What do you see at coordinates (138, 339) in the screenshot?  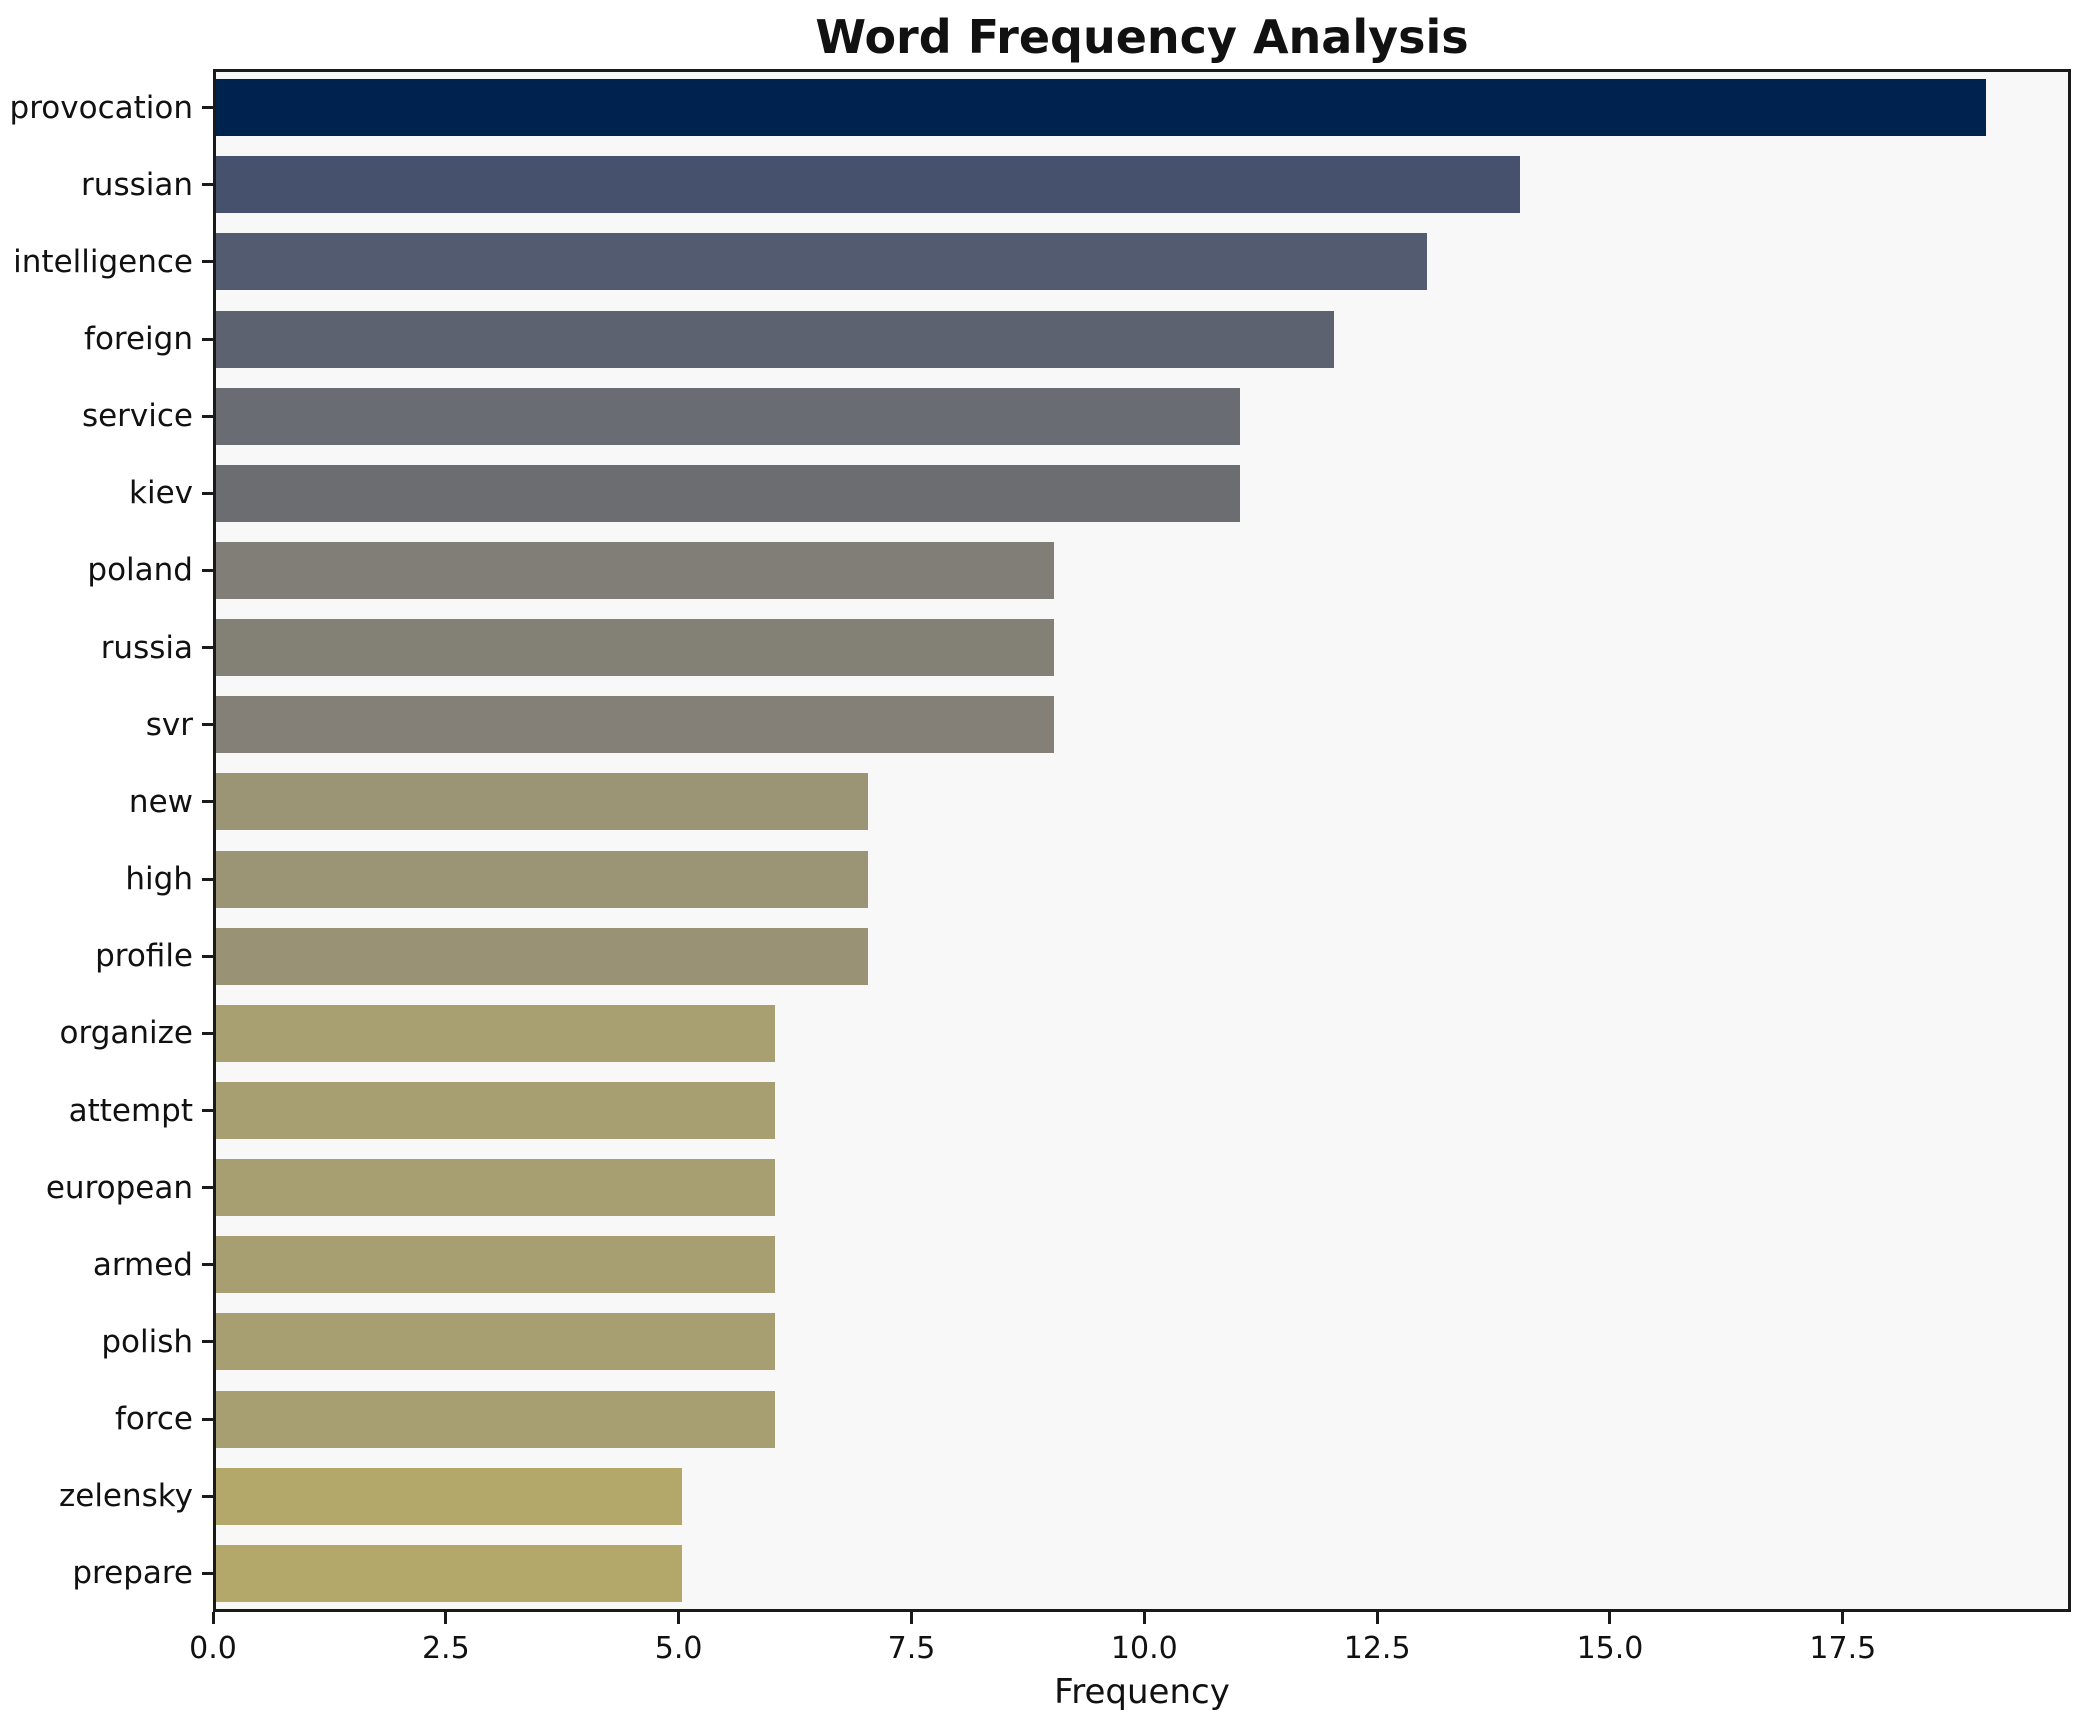 I see `y-tick-label-foreign: foreign` at bounding box center [138, 339].